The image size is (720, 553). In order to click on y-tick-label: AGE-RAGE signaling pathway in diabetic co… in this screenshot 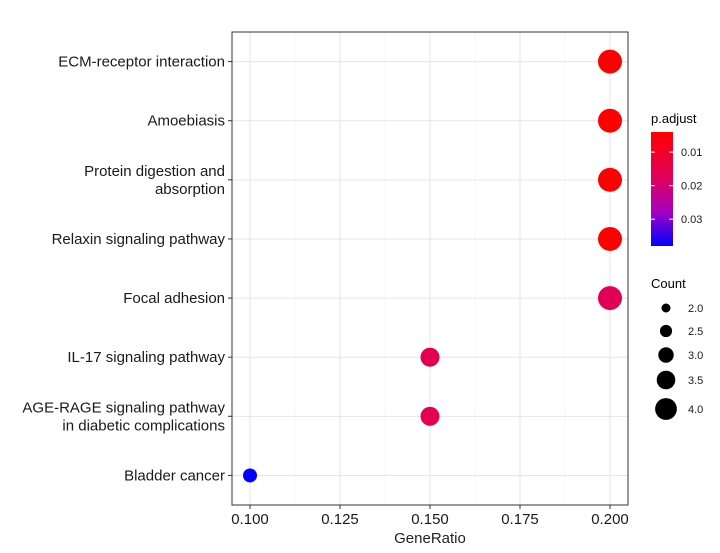, I will do `click(123, 416)`.